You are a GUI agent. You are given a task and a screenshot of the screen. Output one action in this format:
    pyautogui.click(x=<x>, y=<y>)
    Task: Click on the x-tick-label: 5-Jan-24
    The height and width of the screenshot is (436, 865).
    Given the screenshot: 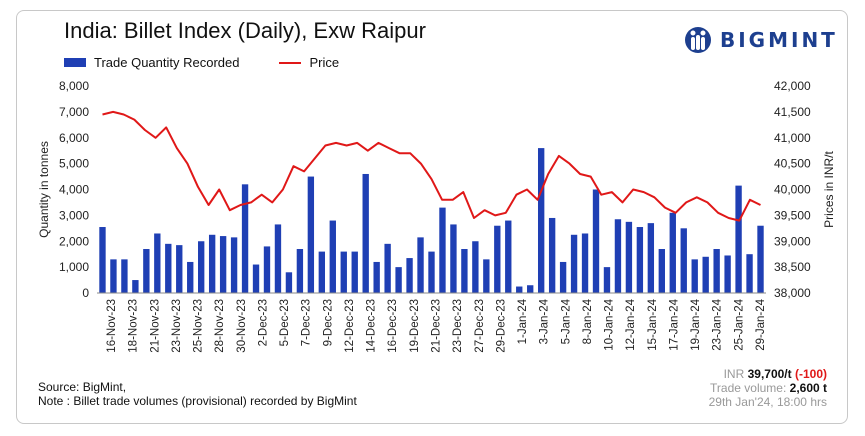 What is the action you would take?
    pyautogui.click(x=566, y=321)
    